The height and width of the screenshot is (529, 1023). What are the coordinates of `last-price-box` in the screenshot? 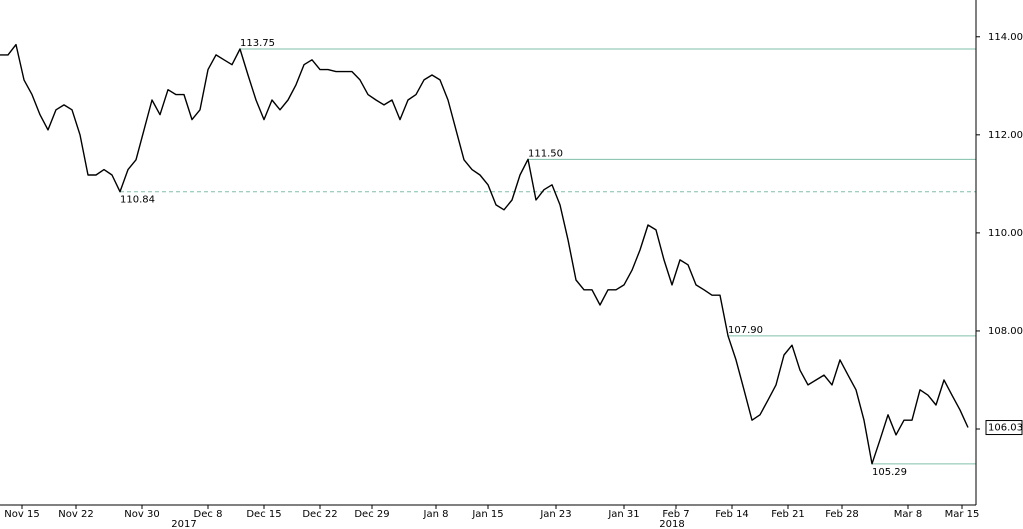 It's located at (1004, 428).